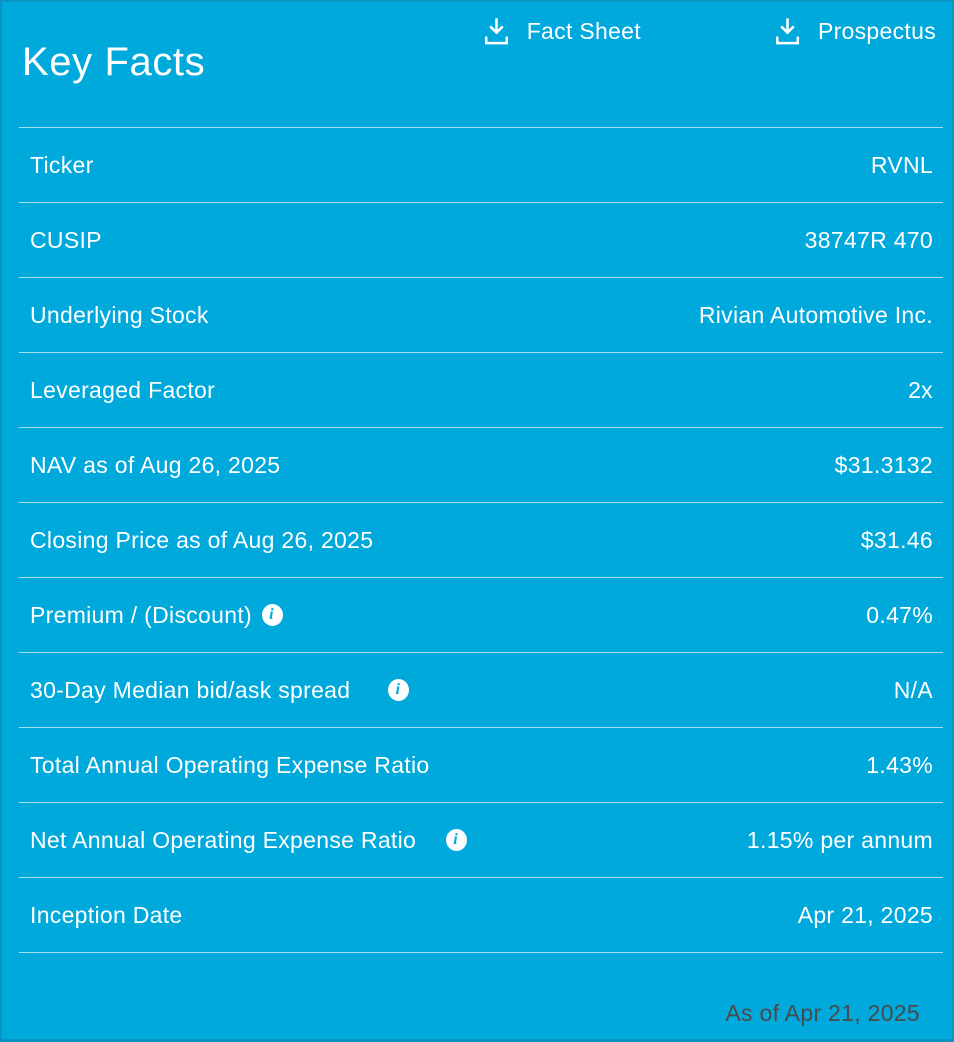 The width and height of the screenshot is (954, 1042). What do you see at coordinates (190, 689) in the screenshot?
I see `fact-label: 30-Day Median bid/ask spread` at bounding box center [190, 689].